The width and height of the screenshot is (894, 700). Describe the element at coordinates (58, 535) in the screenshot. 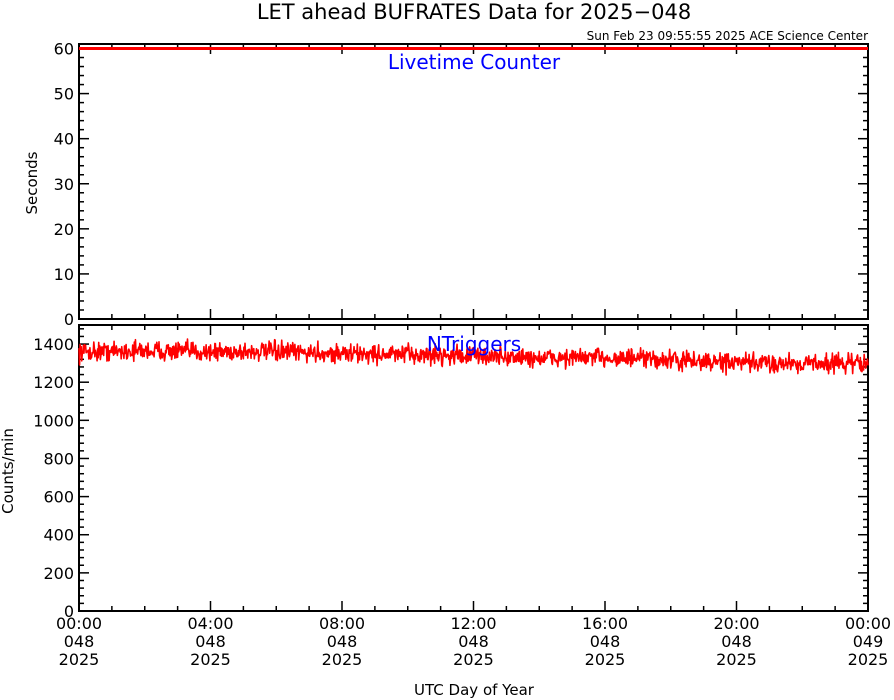

I see `ntriggers-y-tick-label: 400` at that location.